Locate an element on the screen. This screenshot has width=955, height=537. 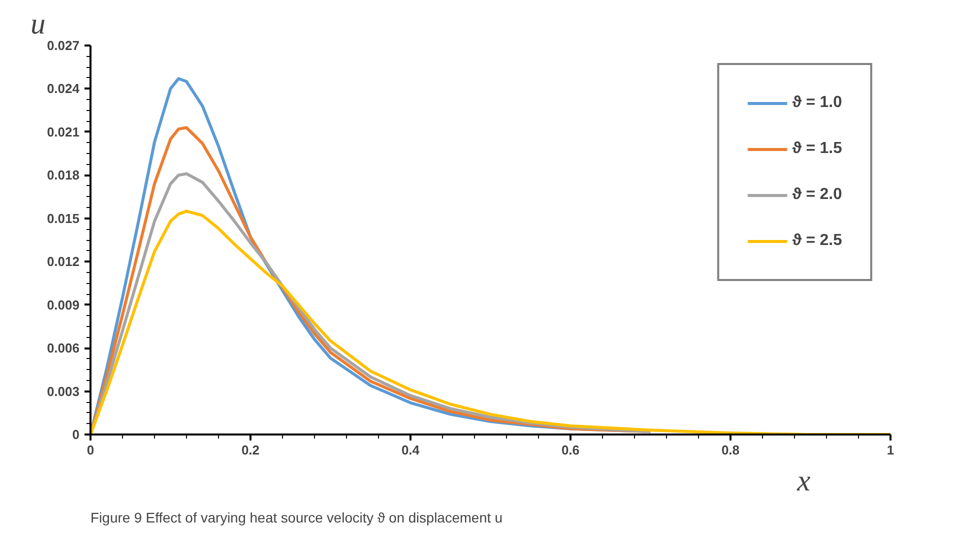
x-axis-title: x is located at coordinates (804, 481).